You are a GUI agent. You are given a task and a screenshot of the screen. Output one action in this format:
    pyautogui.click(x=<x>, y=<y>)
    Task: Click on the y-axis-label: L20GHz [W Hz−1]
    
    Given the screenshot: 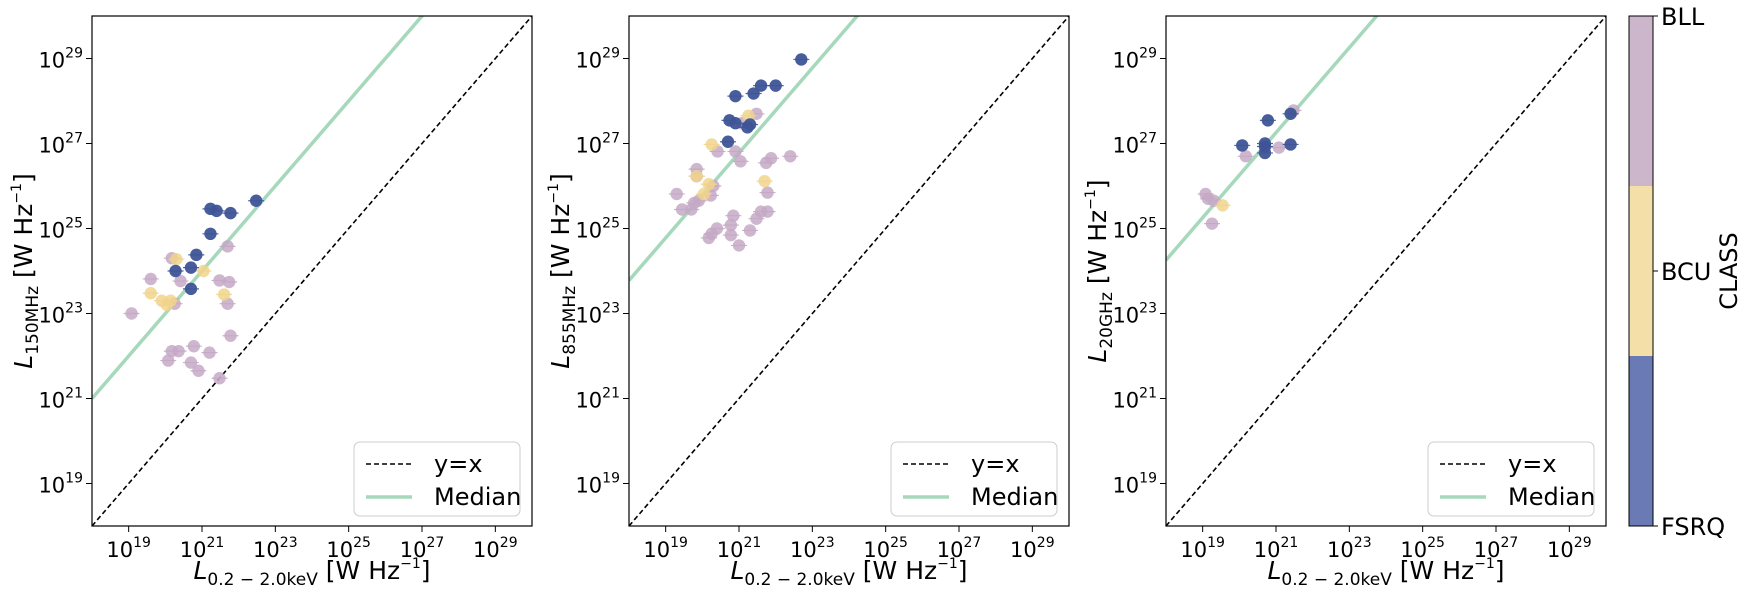 What is the action you would take?
    pyautogui.click(x=1100, y=270)
    